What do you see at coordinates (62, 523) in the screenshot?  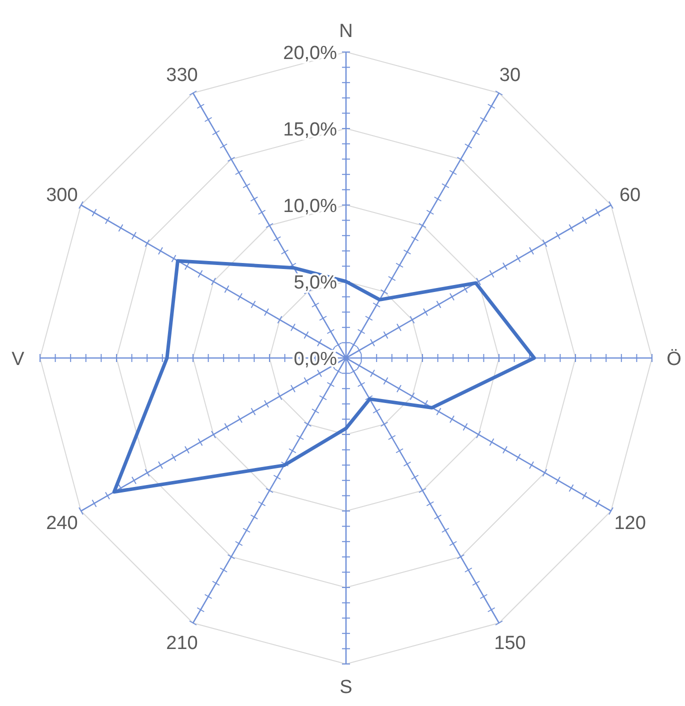 I see `spoke-label: 240` at bounding box center [62, 523].